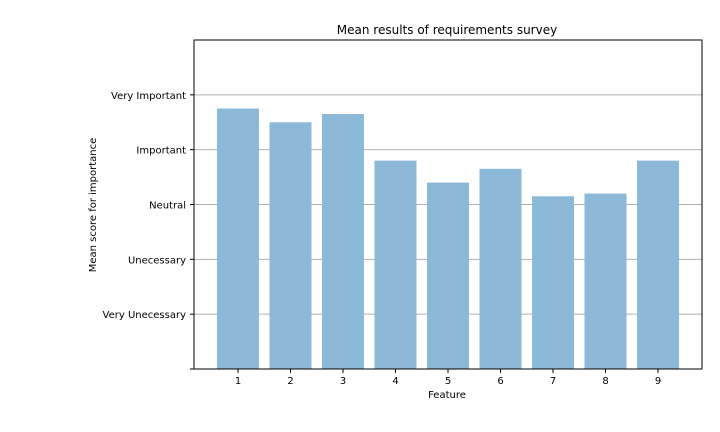  I want to click on y-axis-label: Mean score for importance, so click(93, 205).